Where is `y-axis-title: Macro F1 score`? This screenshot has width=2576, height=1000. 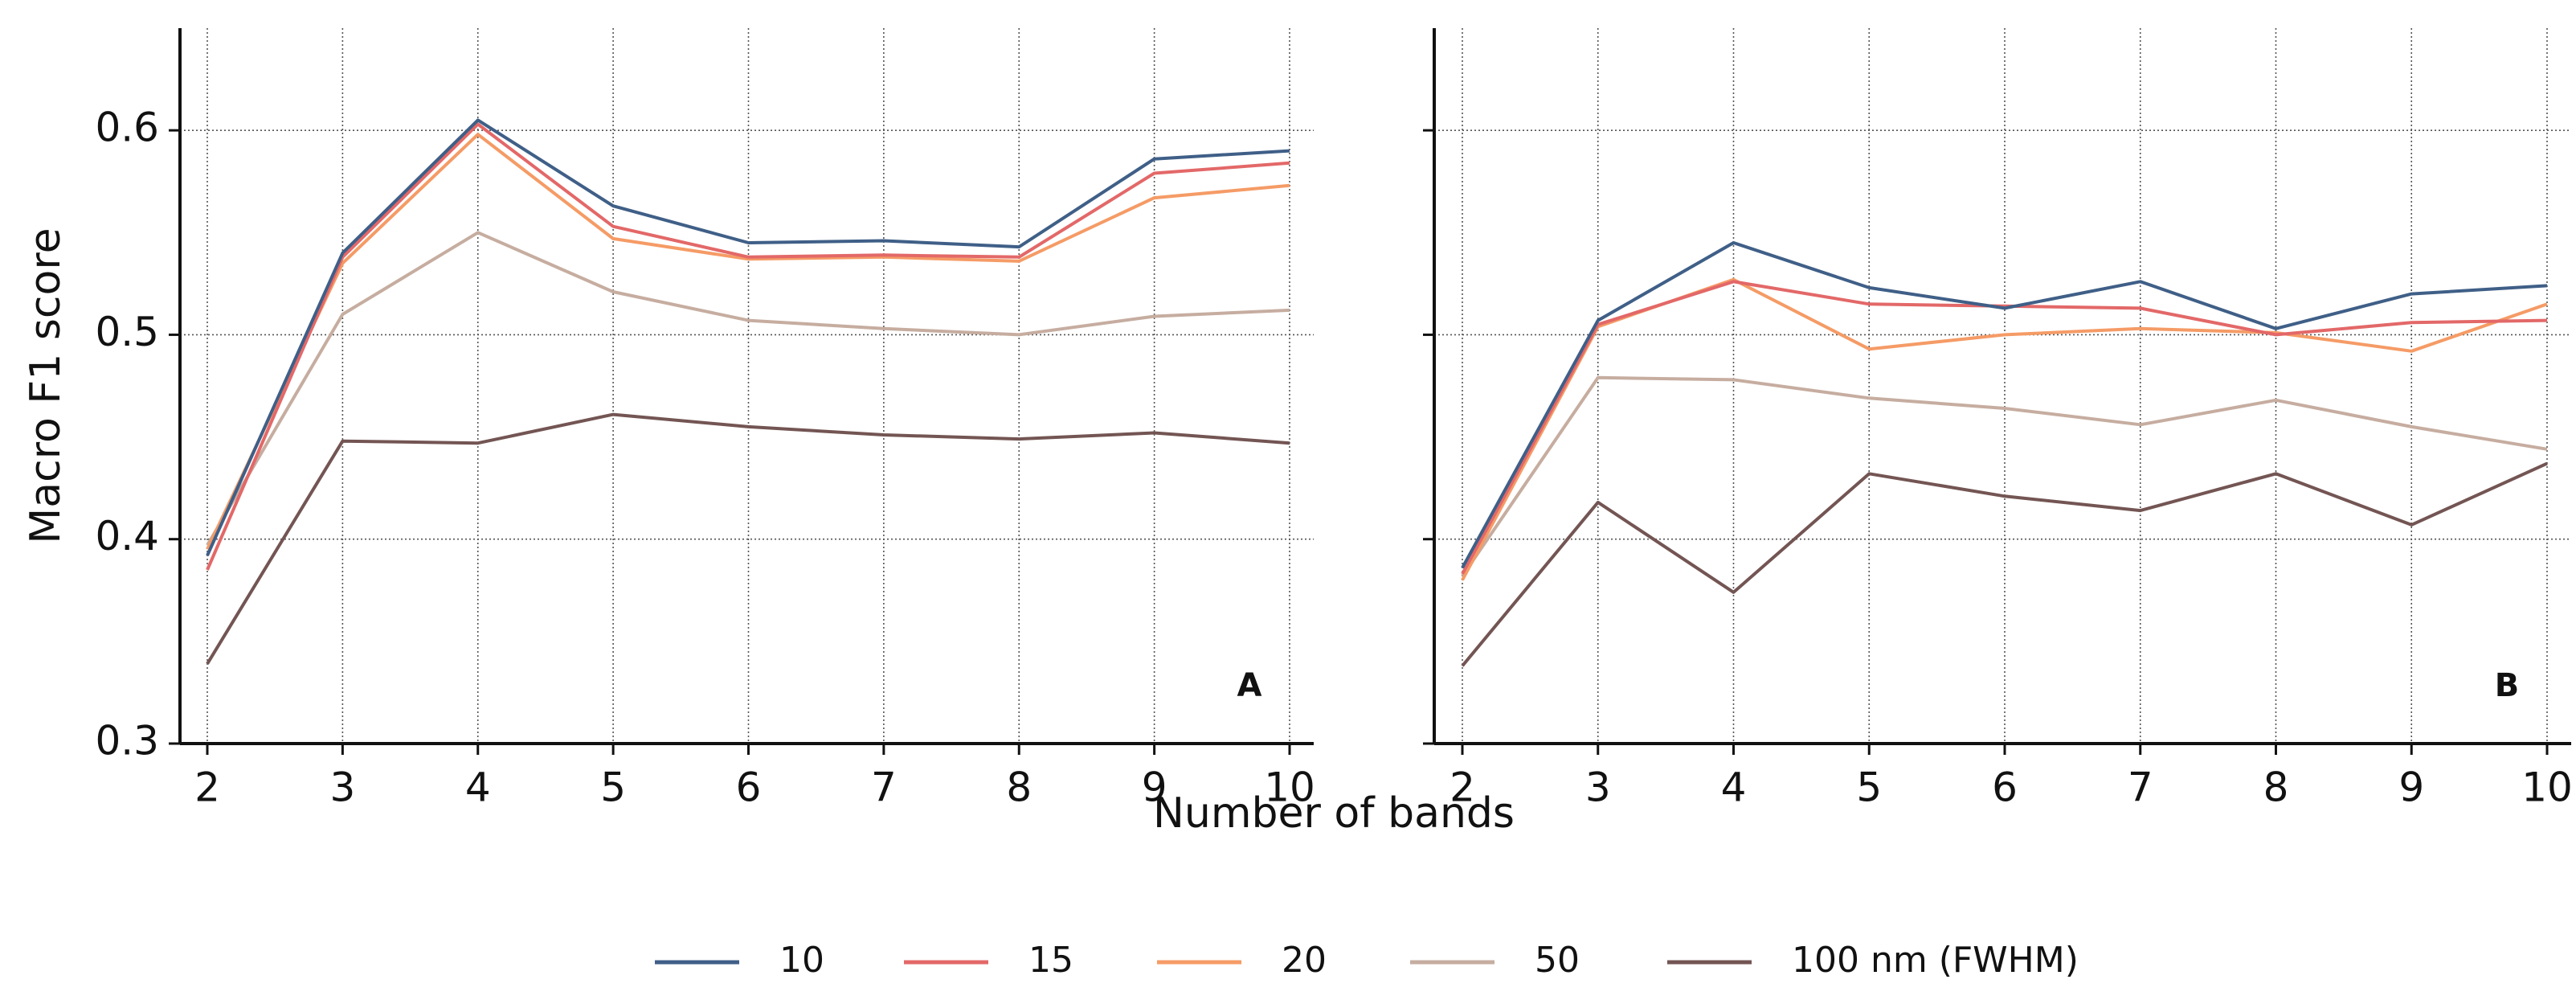 y-axis-title: Macro F1 score is located at coordinates (46, 385).